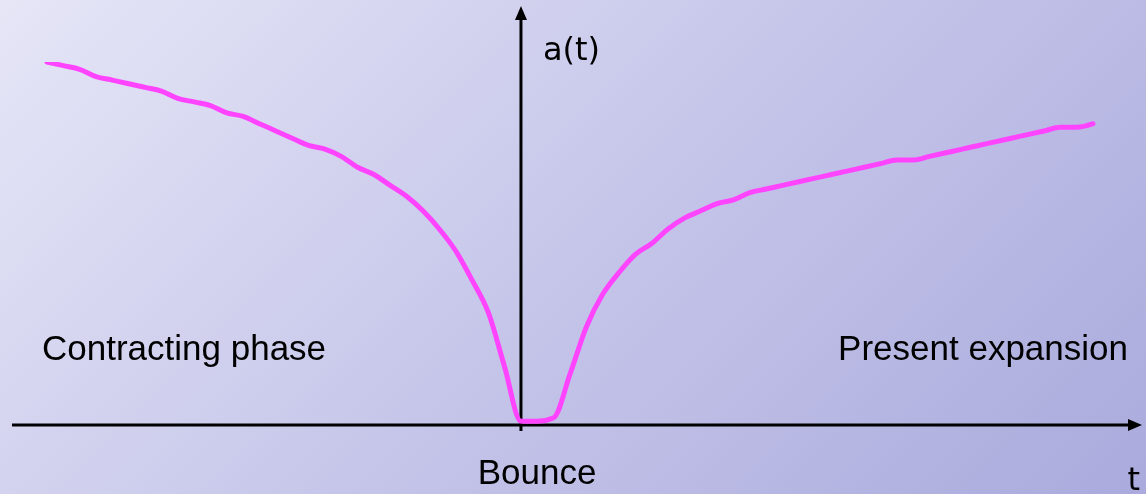  Describe the element at coordinates (571, 49) in the screenshot. I see `y-axis-title: a(t)` at that location.